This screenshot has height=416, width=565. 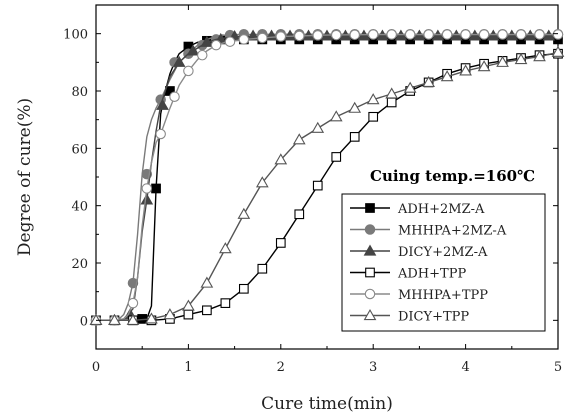 I want to click on legend-entry: DICY+TPP, so click(x=409, y=316).